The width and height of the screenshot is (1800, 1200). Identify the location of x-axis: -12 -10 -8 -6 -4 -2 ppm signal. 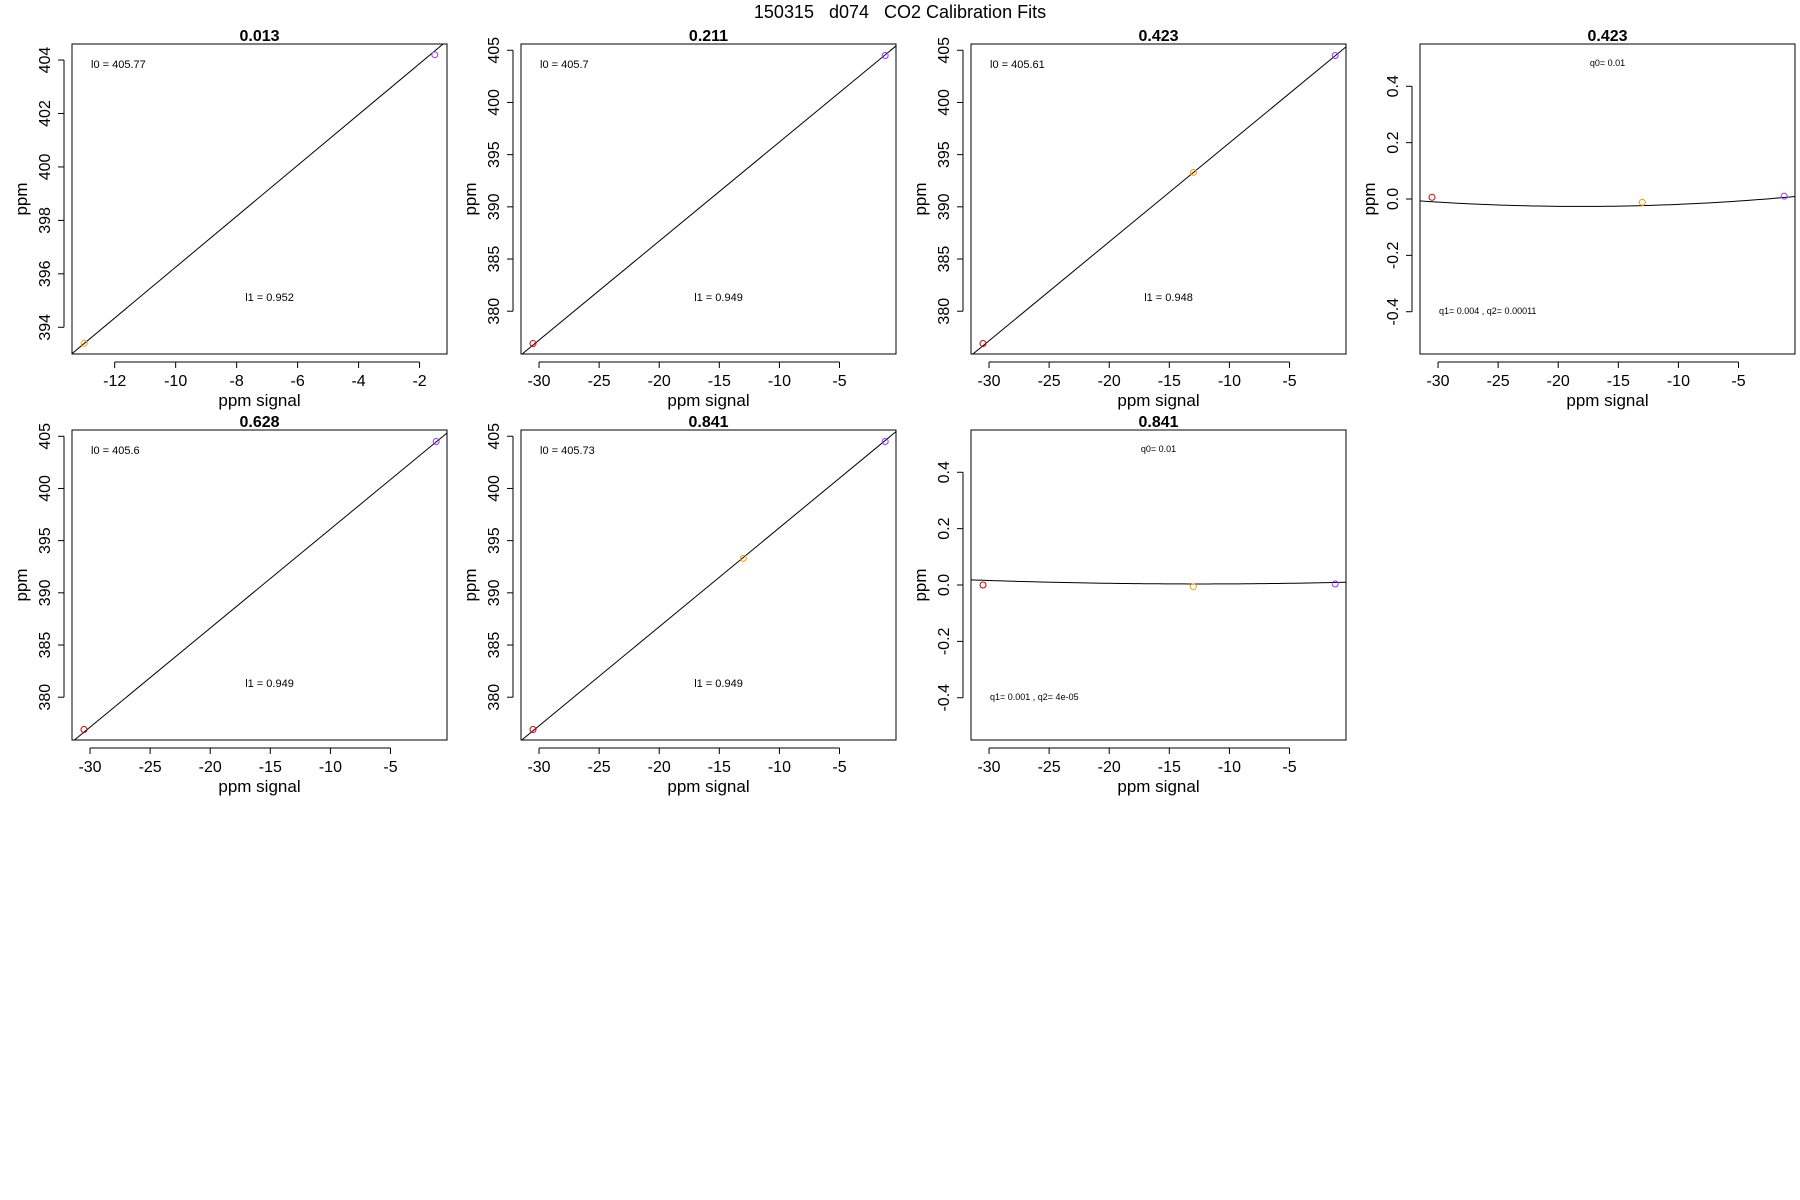
(265, 385).